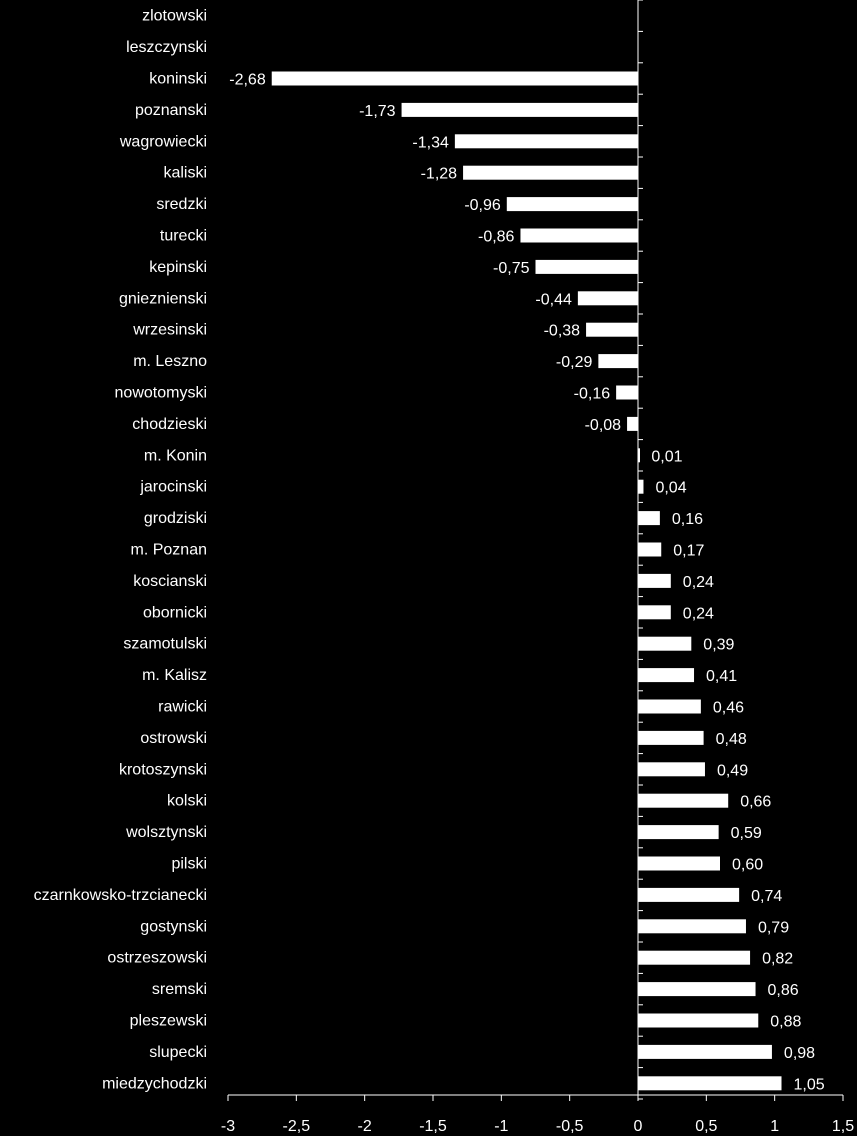 The image size is (857, 1136). Describe the element at coordinates (777, 959) in the screenshot. I see `value-label: 0,82` at that location.